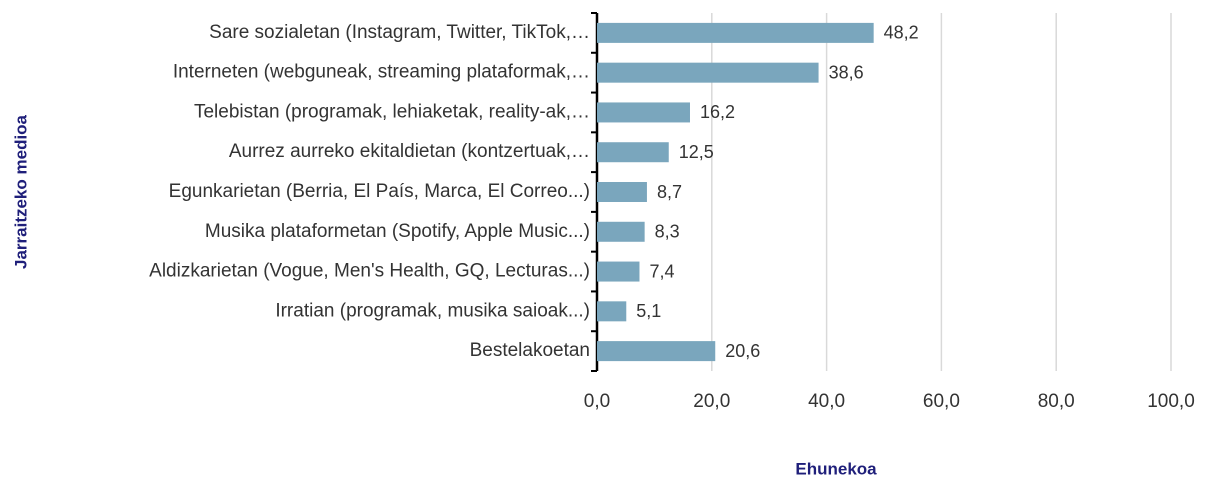 This screenshot has width=1212, height=479. What do you see at coordinates (901, 33) in the screenshot?
I see `value-label: 48,2` at bounding box center [901, 33].